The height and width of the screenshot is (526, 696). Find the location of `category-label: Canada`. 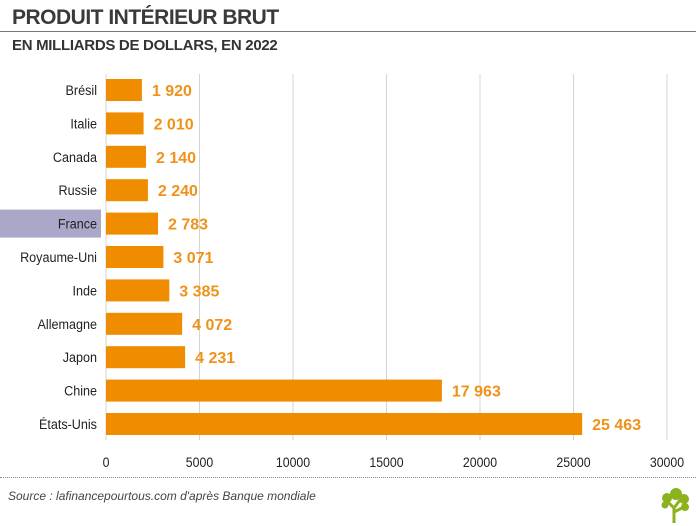

category-label: Canada is located at coordinates (75, 157).